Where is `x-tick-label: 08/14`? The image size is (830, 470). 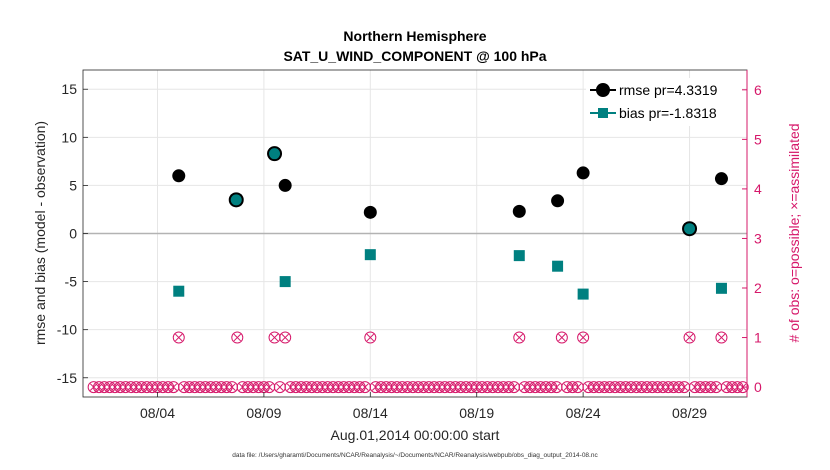
x-tick-label: 08/14 is located at coordinates (370, 413).